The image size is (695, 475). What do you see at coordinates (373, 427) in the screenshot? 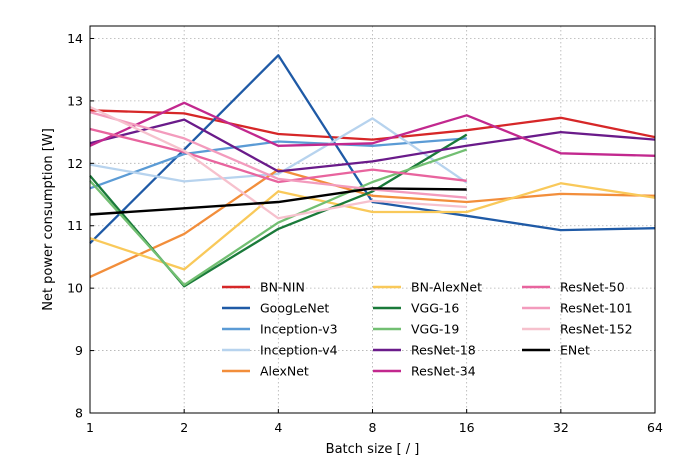
I see `x-tick-label: 8` at bounding box center [373, 427].